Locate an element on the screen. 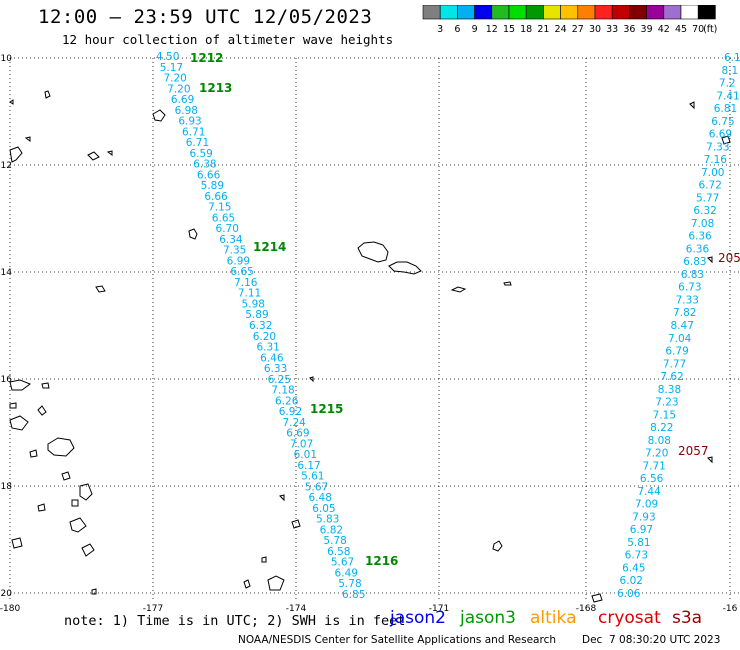 This screenshot has width=740, height=650. island-savaii is located at coordinates (373, 252).